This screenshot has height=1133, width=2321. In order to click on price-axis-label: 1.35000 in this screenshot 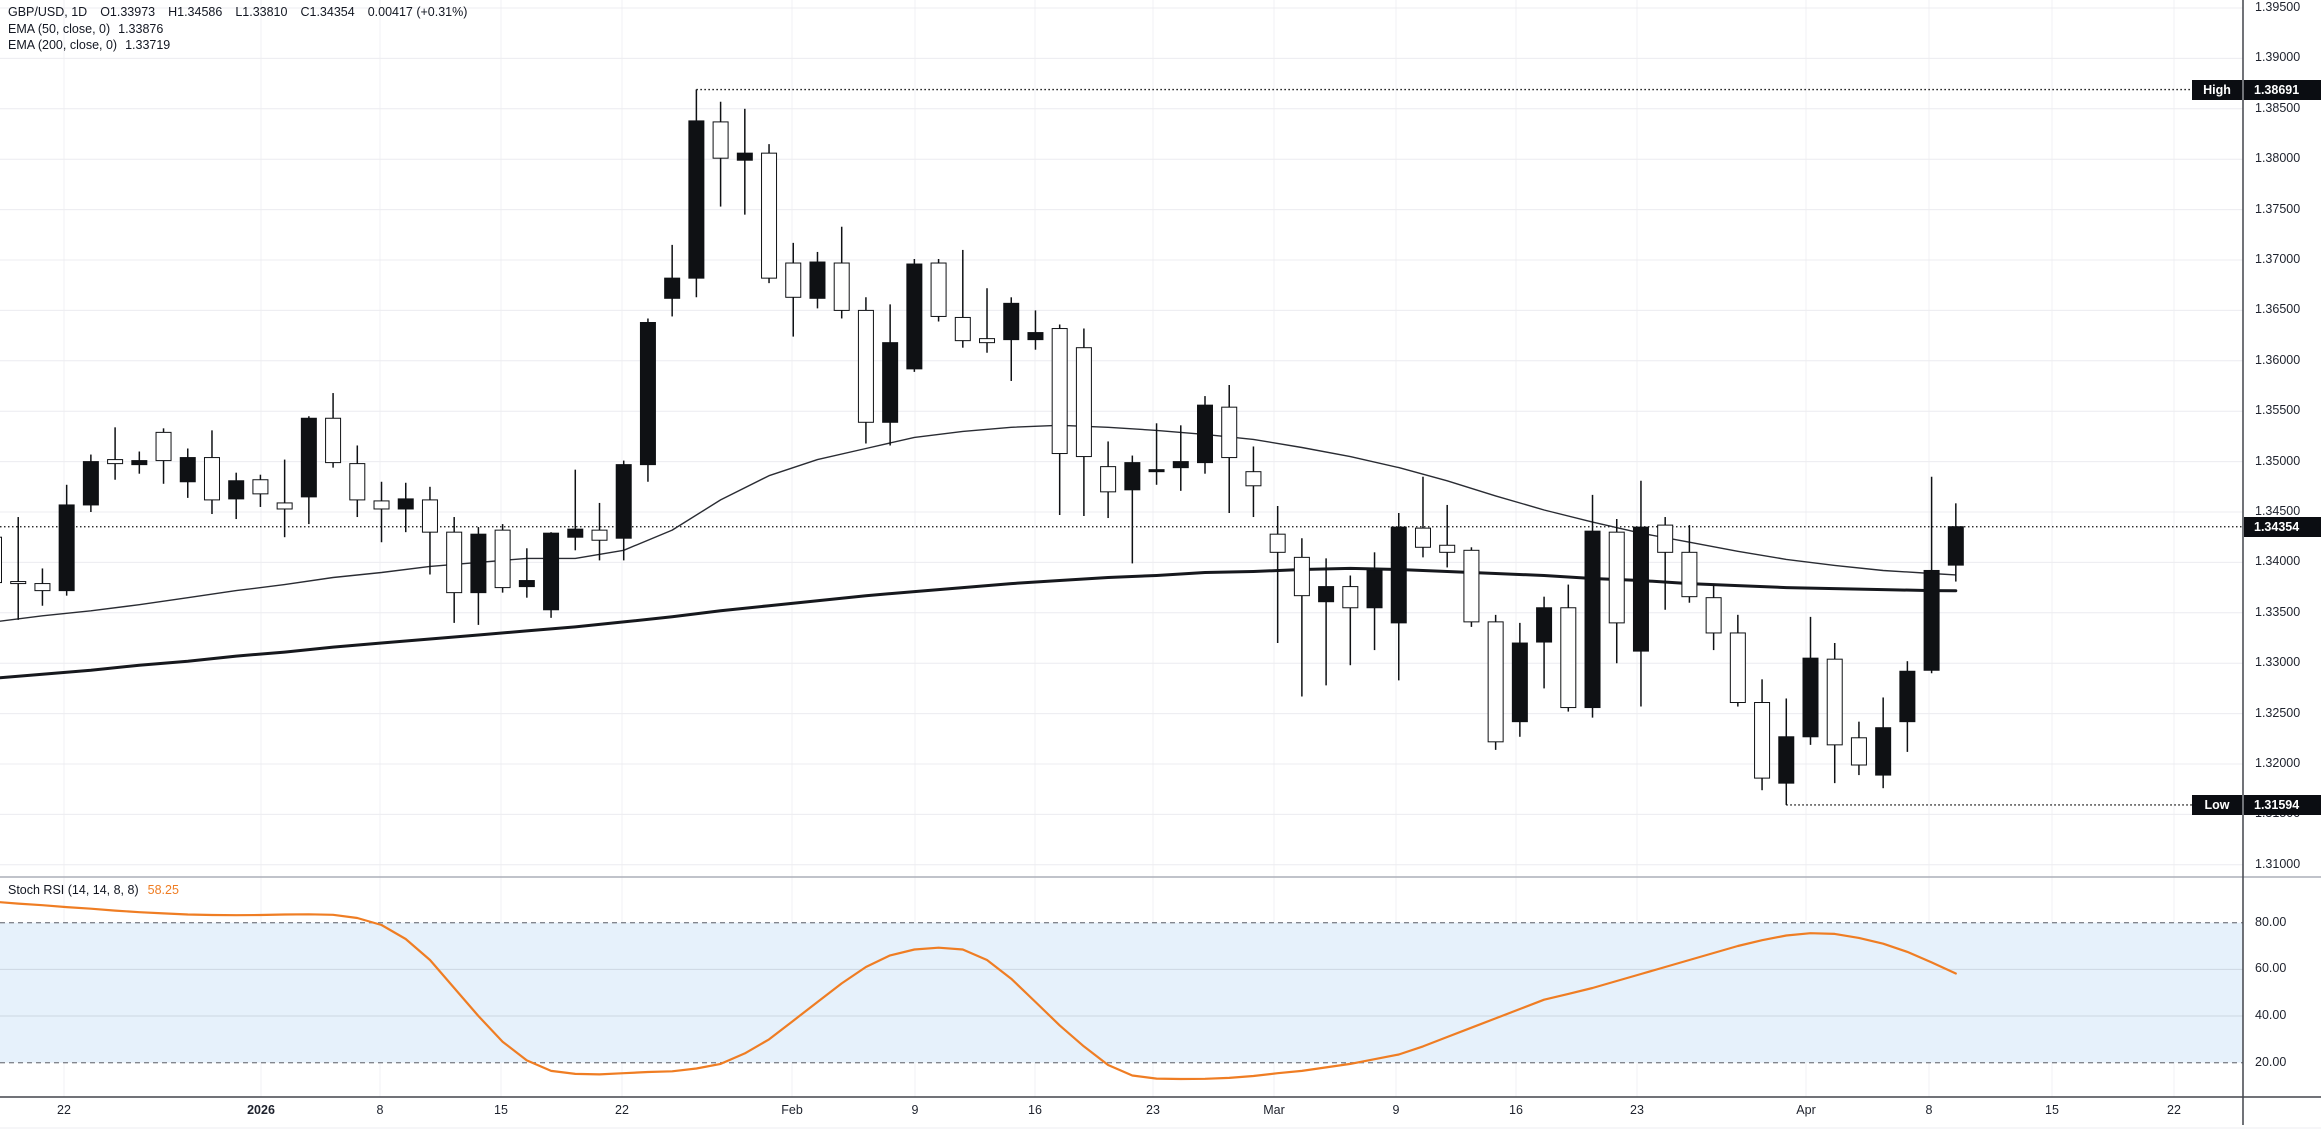, I will do `click(2278, 460)`.